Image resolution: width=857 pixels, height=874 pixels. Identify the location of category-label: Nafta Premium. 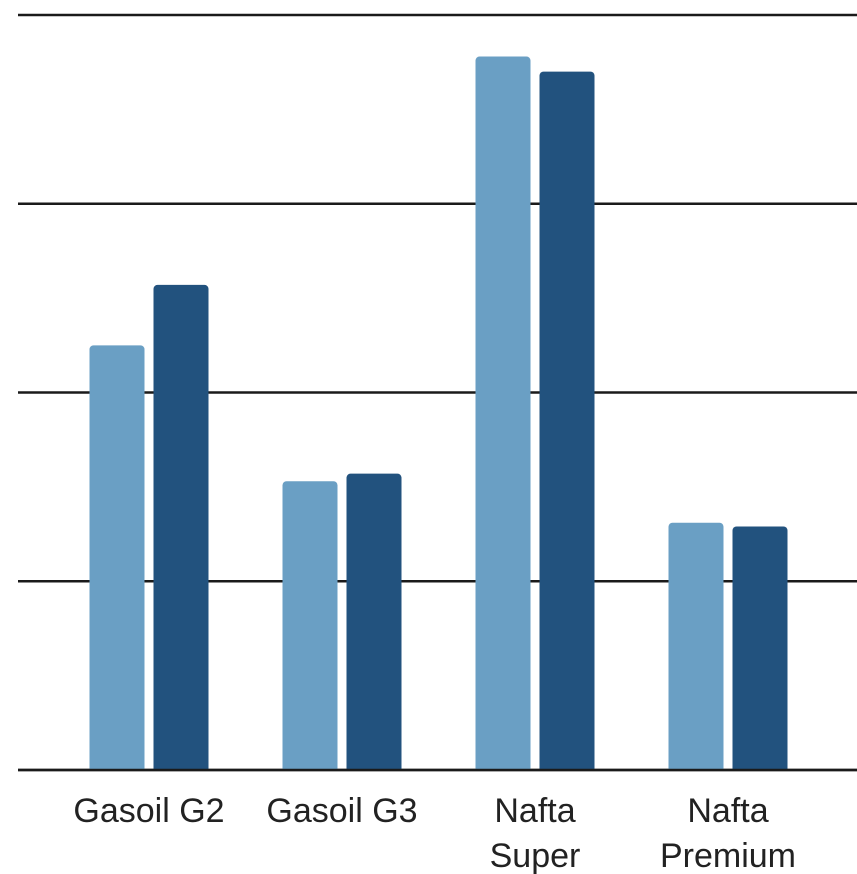
(728, 833).